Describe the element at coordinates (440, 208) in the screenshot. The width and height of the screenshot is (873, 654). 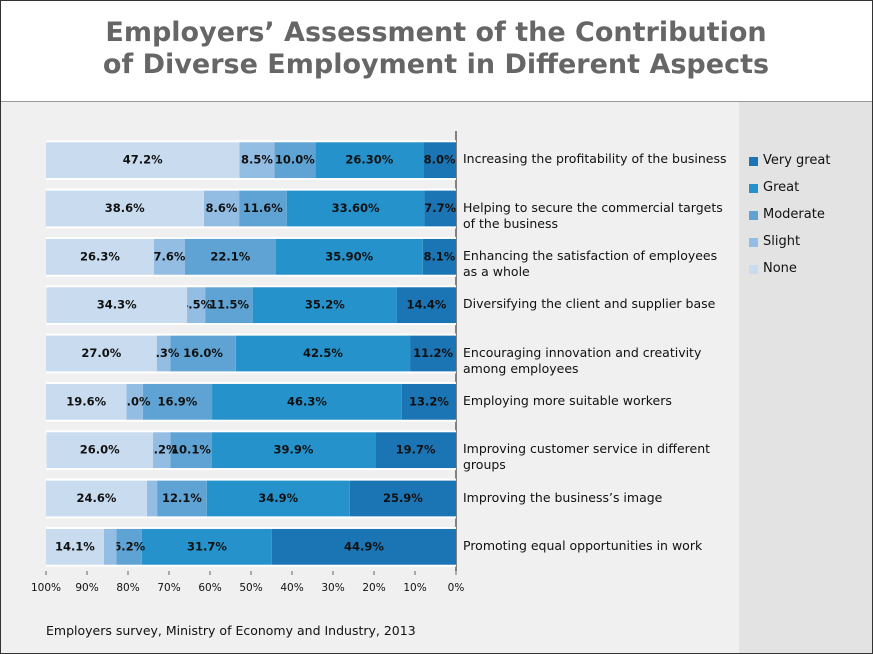
I see `data-label: 7.7%` at that location.